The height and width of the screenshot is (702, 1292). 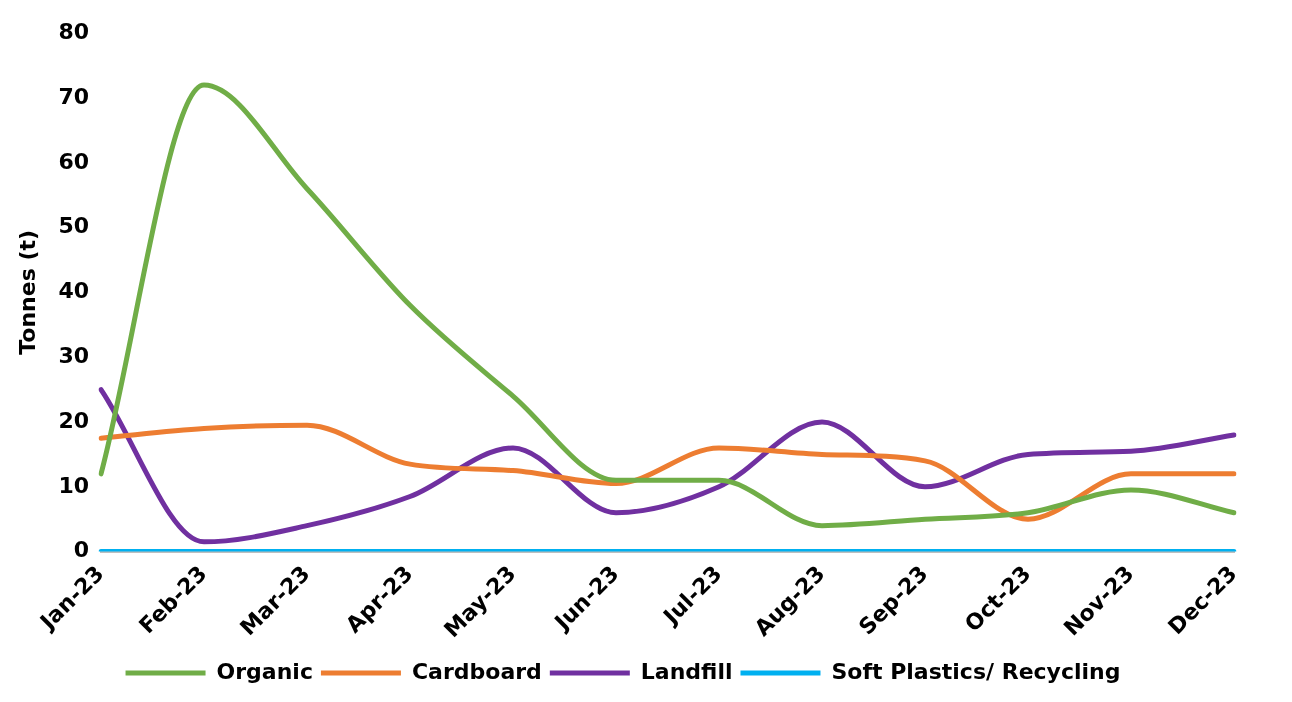 I want to click on y-tick-label: 0, so click(x=81, y=550).